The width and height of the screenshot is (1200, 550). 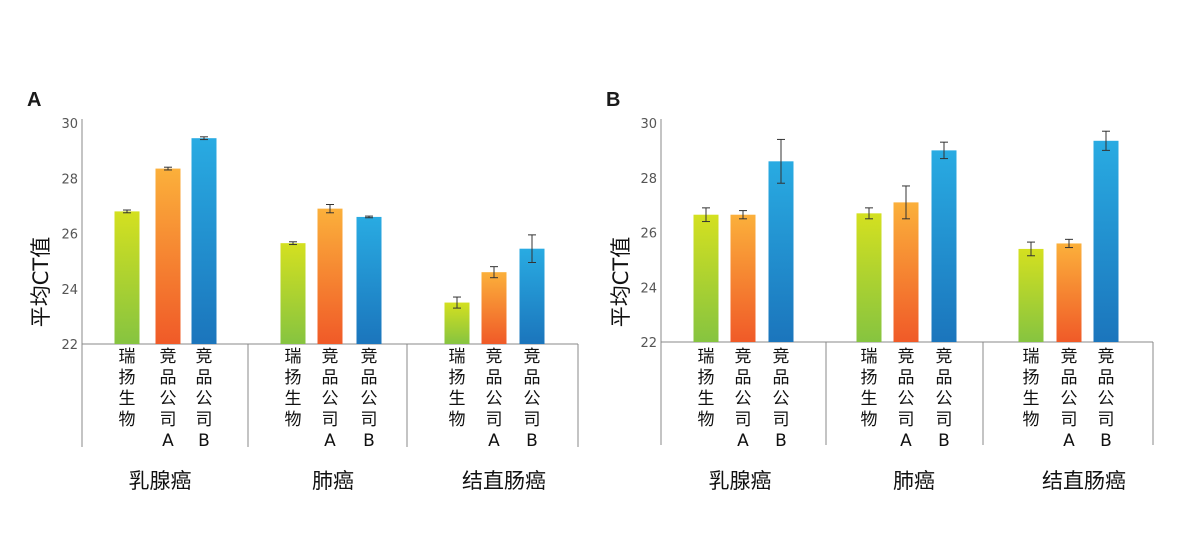 What do you see at coordinates (457, 323) in the screenshot?
I see `bar-a-结直肠癌-ruiyang` at bounding box center [457, 323].